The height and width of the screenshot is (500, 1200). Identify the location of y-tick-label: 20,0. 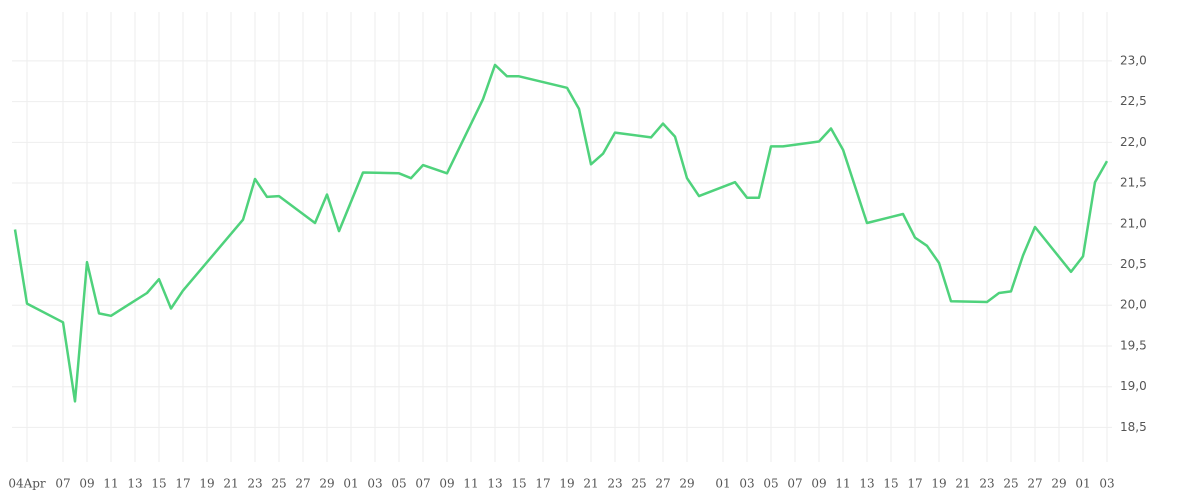
(1133, 305).